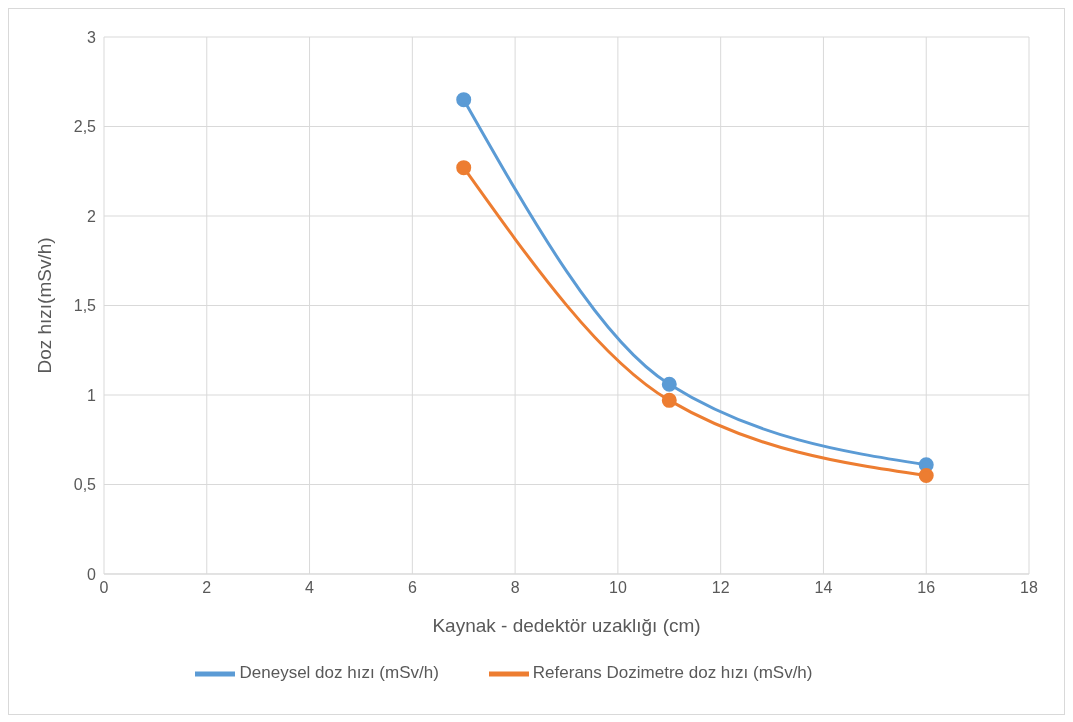 The image size is (1073, 722). What do you see at coordinates (104, 588) in the screenshot?
I see `x-tick-label: 0` at bounding box center [104, 588].